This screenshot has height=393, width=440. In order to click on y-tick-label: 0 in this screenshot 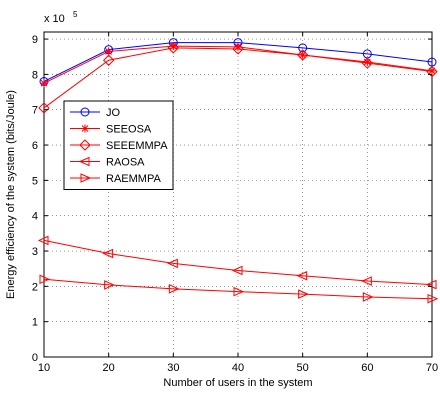, I will do `click(35, 358)`.